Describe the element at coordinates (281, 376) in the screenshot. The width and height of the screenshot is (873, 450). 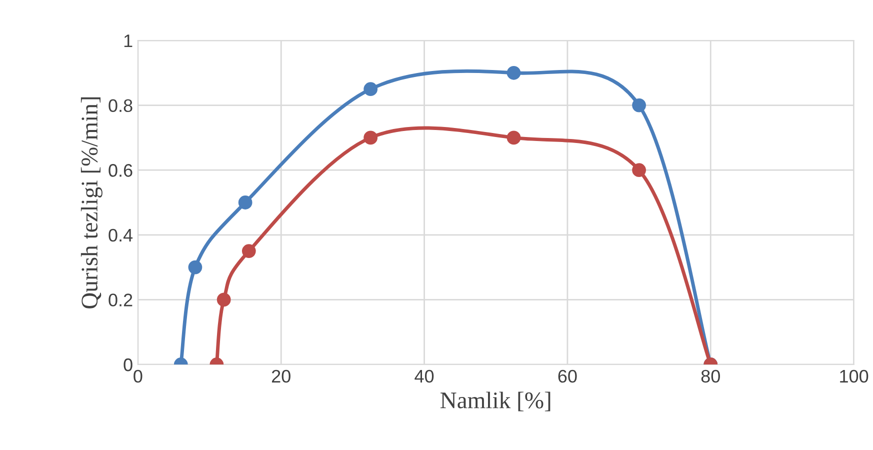
I see `x-tick-label: 20` at that location.